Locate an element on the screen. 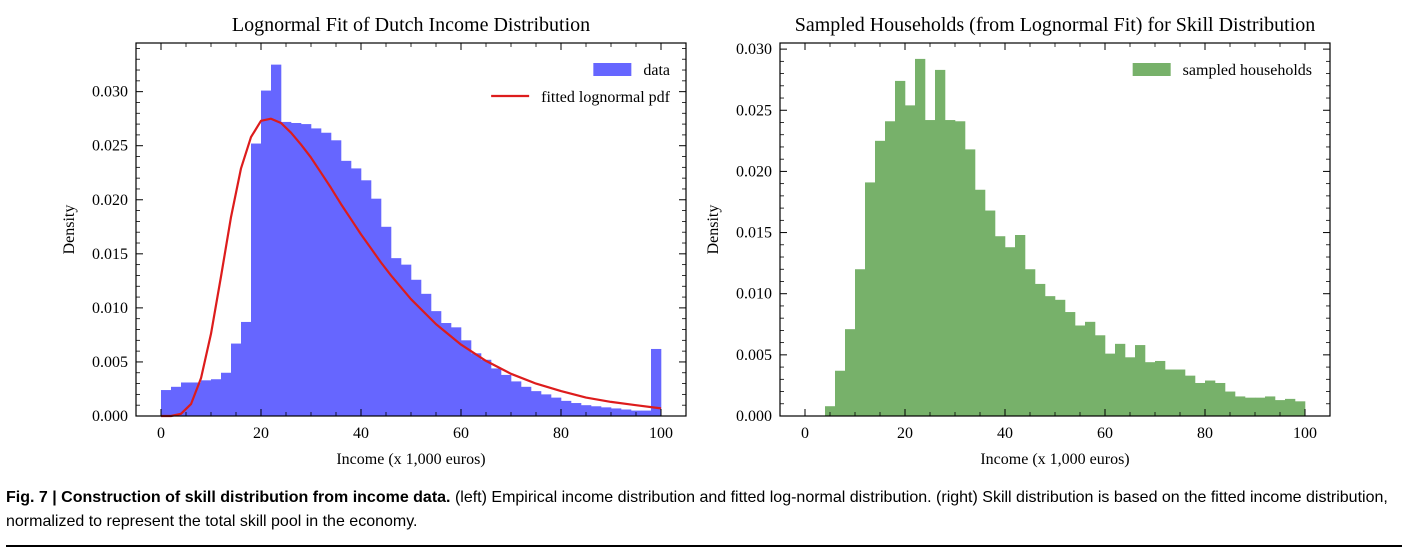  y-tick-label: 0.010 is located at coordinates (754, 294).